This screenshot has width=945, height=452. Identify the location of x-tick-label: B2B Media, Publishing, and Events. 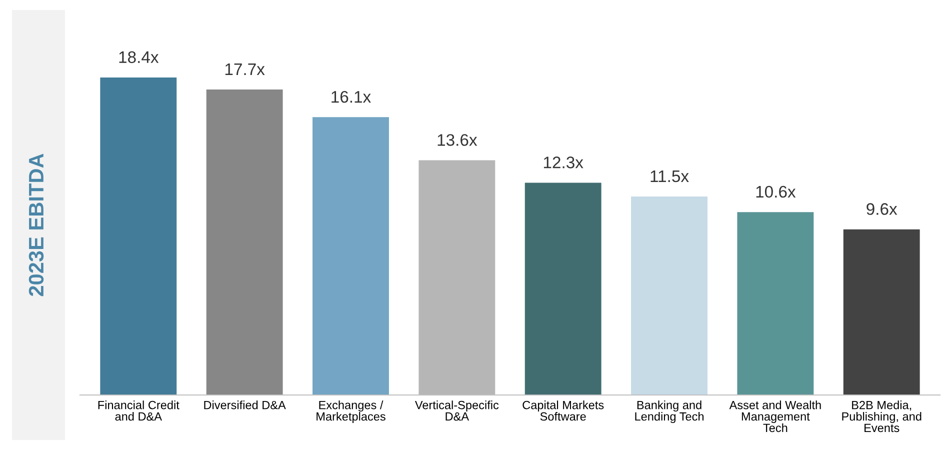
(882, 416).